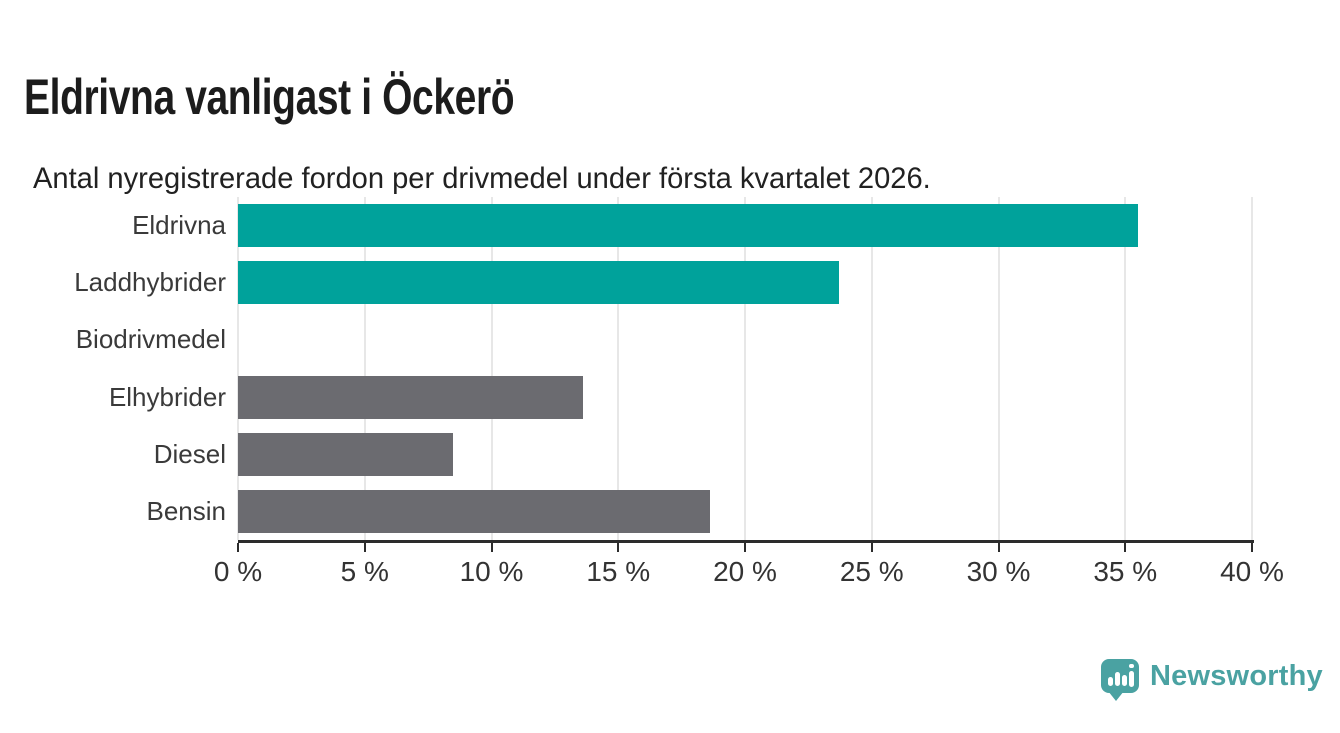 The image size is (1340, 733). Describe the element at coordinates (179, 225) in the screenshot. I see `category-label-eldrivna: Eldrivna` at that location.